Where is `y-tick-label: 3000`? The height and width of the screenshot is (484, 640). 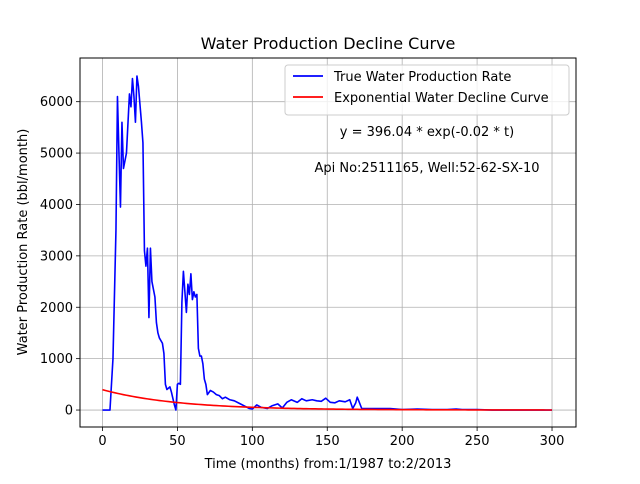
y-tick-label: 3000 is located at coordinates (56, 256).